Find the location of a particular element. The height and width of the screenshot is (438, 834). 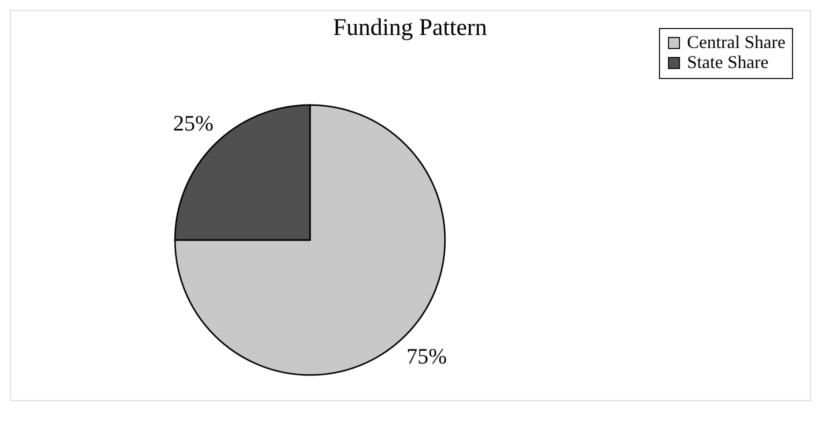

chart-title: Funding Pattern is located at coordinates (410, 28).